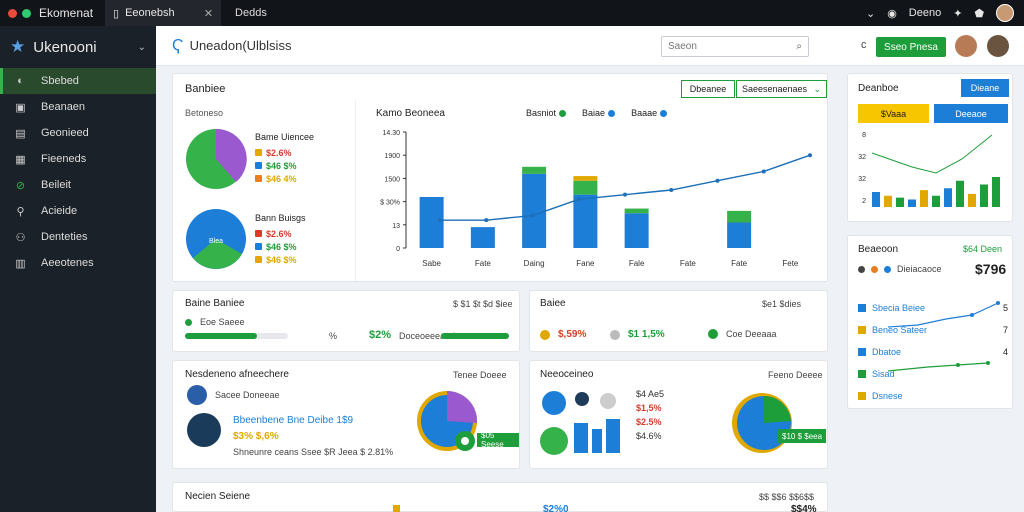 This screenshot has width=1024, height=512. I want to click on main-chart-legend: Basniot Baiae Baaae, so click(598, 113).